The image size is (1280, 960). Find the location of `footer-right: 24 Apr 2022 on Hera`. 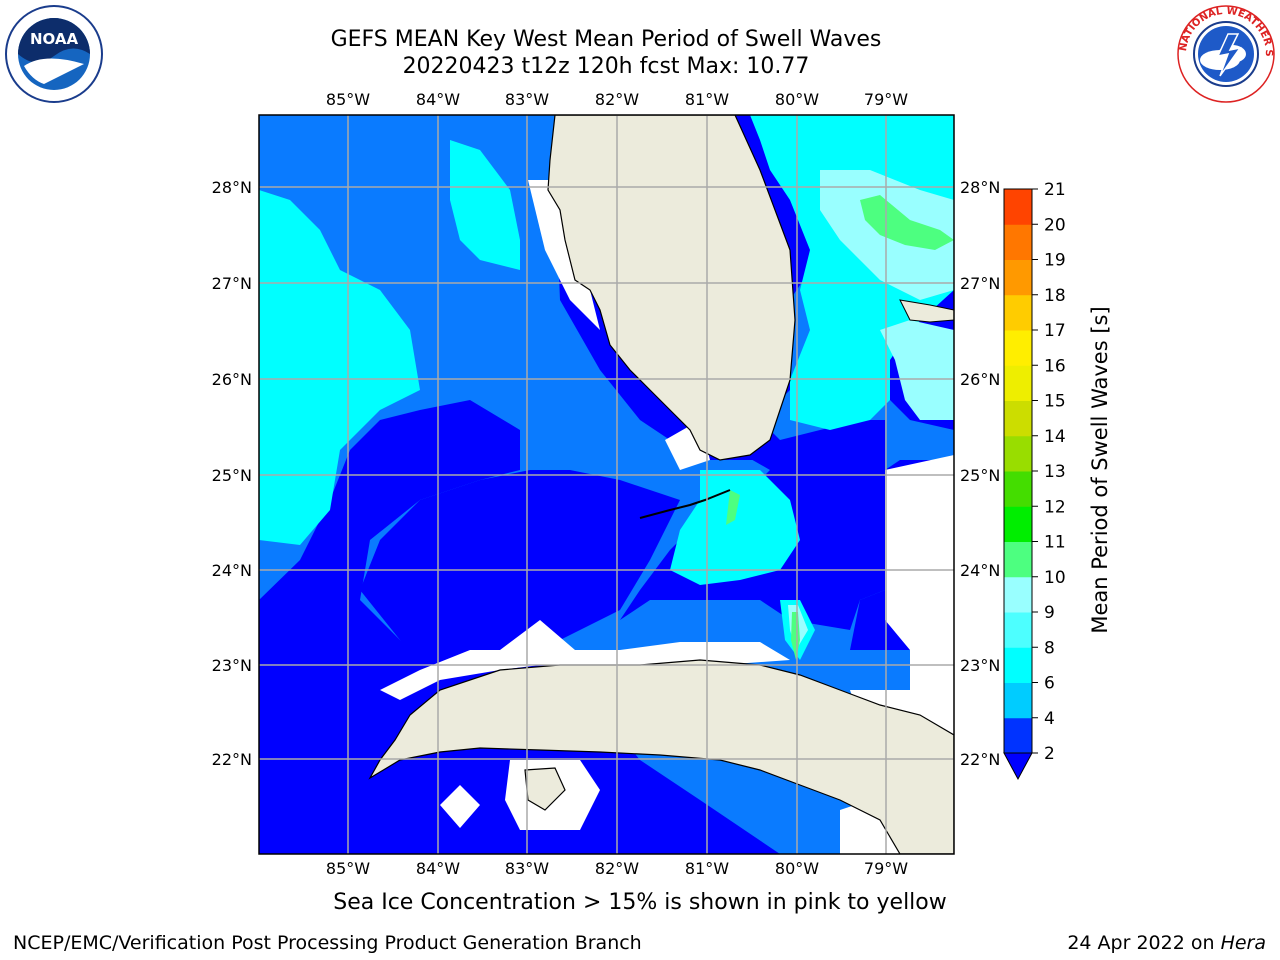

footer-right: 24 Apr 2022 on Hera is located at coordinates (1166, 943).